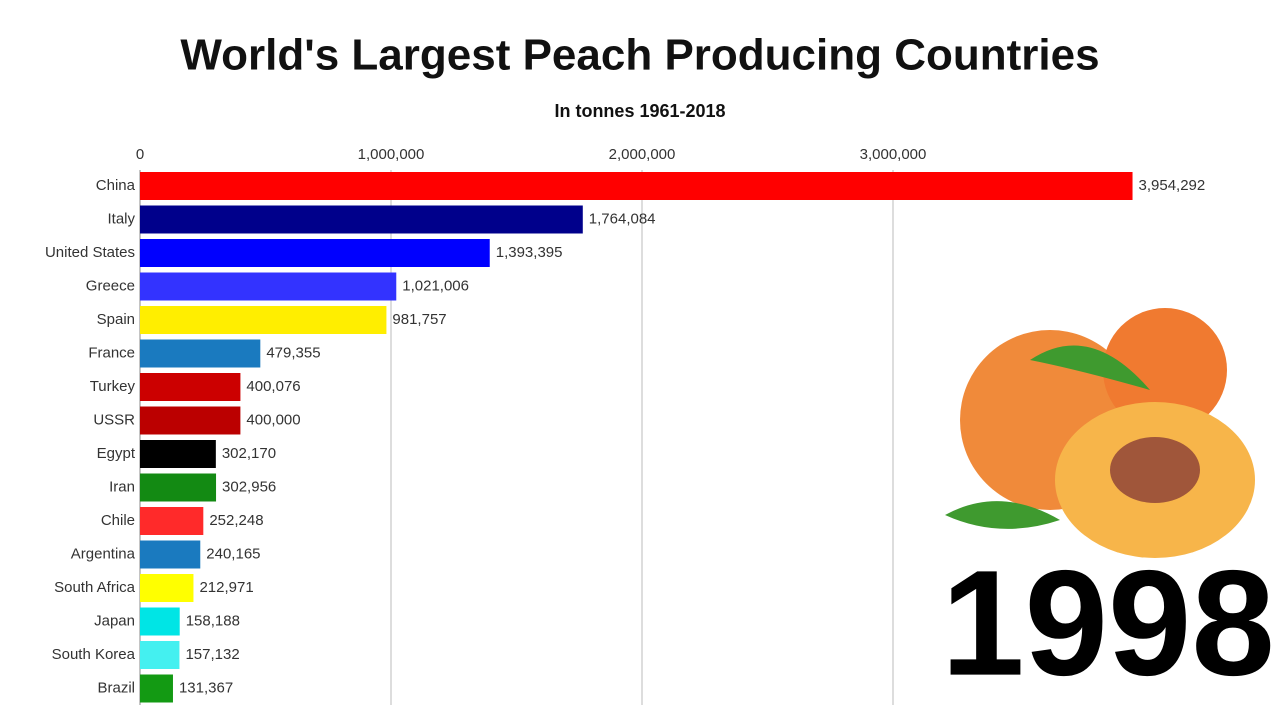 This screenshot has height=720, width=1280. I want to click on x-tick-label: 0, so click(140, 154).